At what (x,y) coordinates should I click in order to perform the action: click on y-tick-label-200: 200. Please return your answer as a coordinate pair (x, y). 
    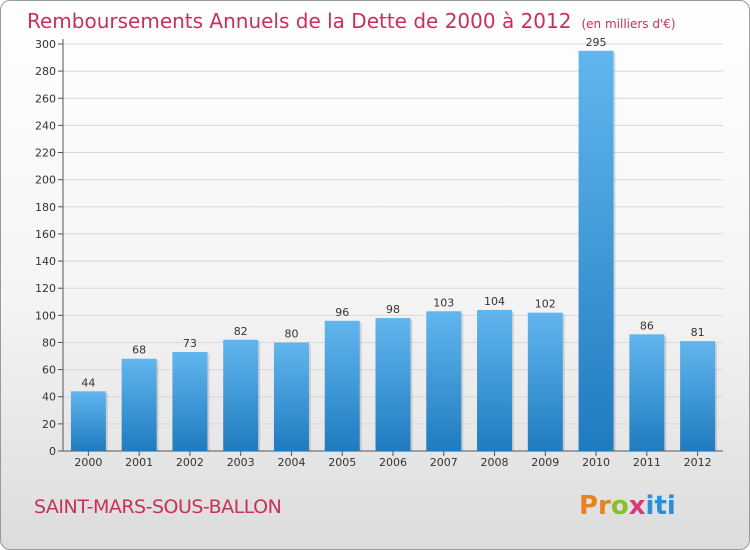
    Looking at the image, I should click on (45, 180).